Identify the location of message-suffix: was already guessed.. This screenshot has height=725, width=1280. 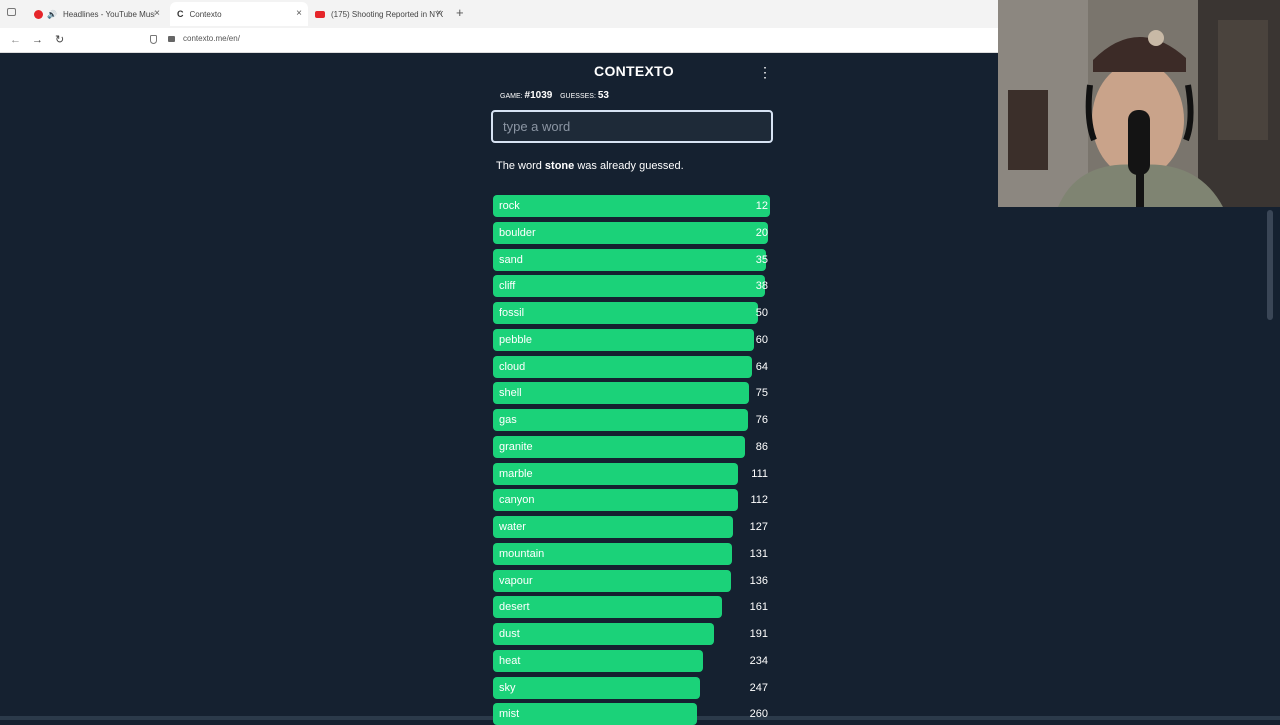
(630, 166).